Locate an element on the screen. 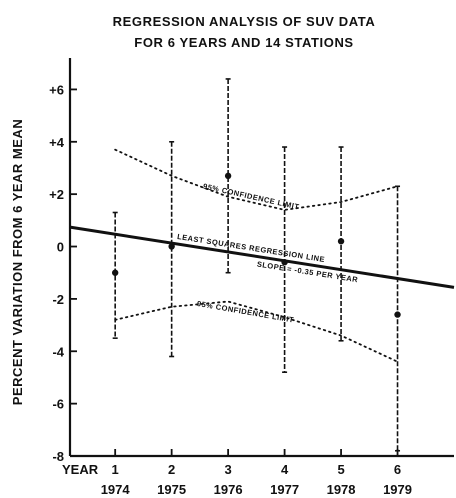 This screenshot has width=456, height=498. x-tick-label: 2 is located at coordinates (171, 469).